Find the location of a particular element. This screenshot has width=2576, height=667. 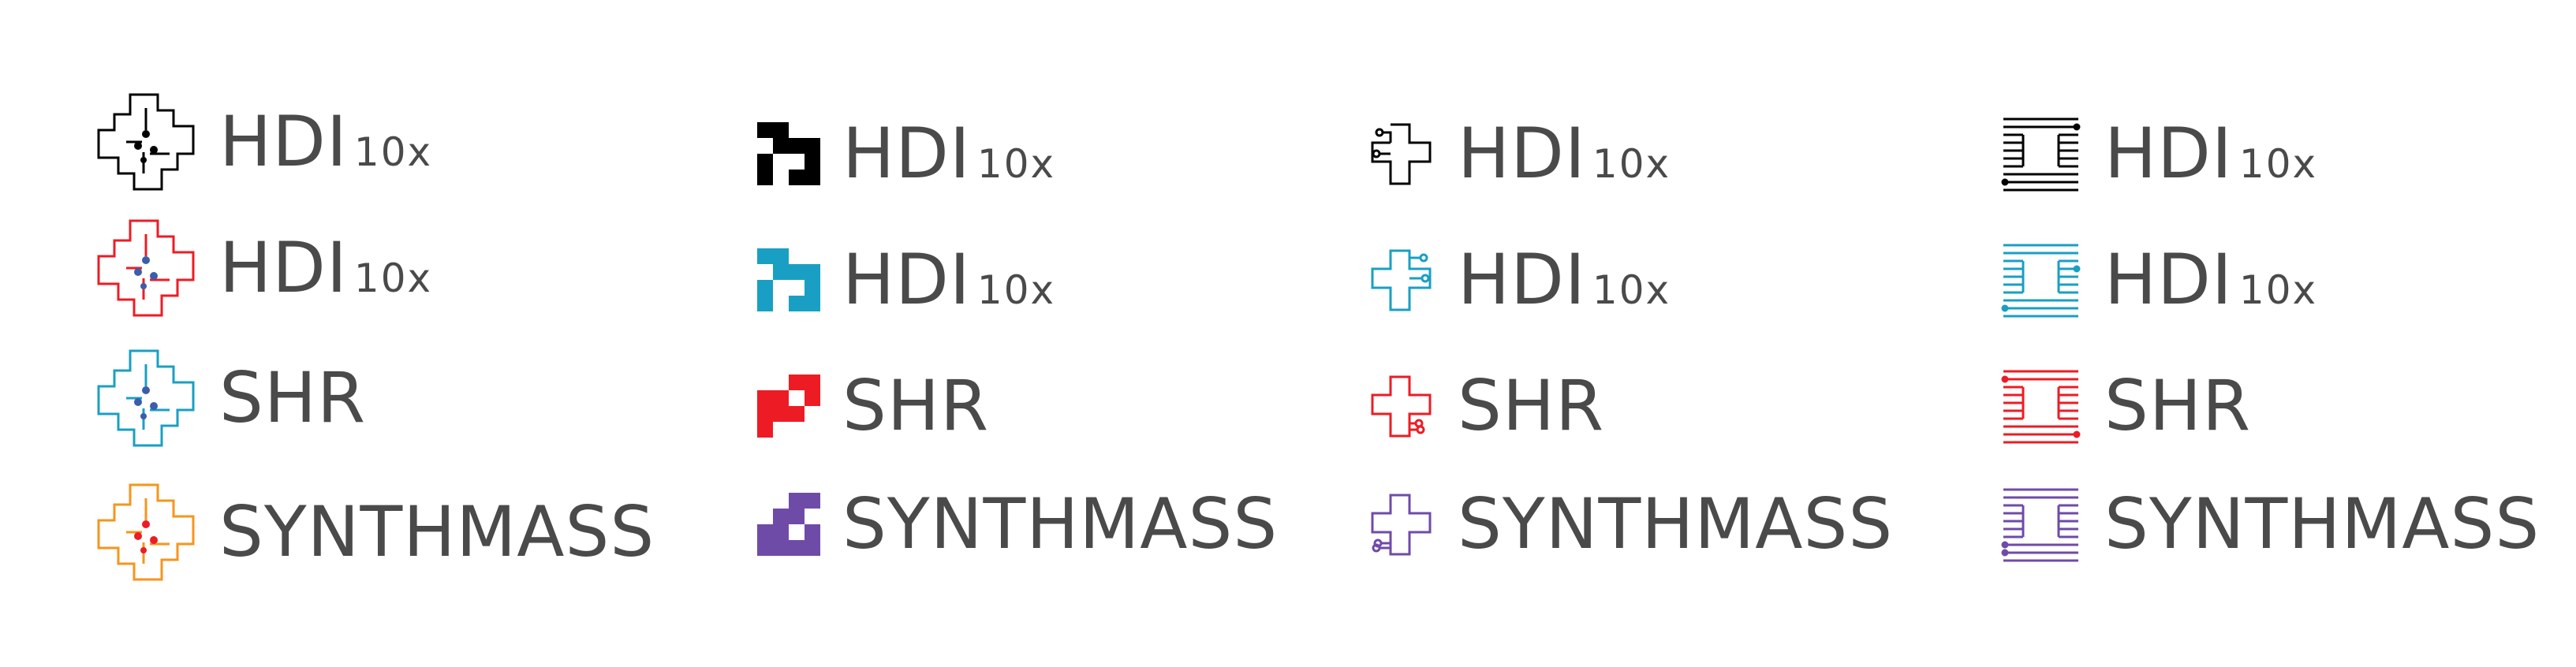

logo-hdi10x-circuit-cyan: HDI 10x is located at coordinates (1519, 280).